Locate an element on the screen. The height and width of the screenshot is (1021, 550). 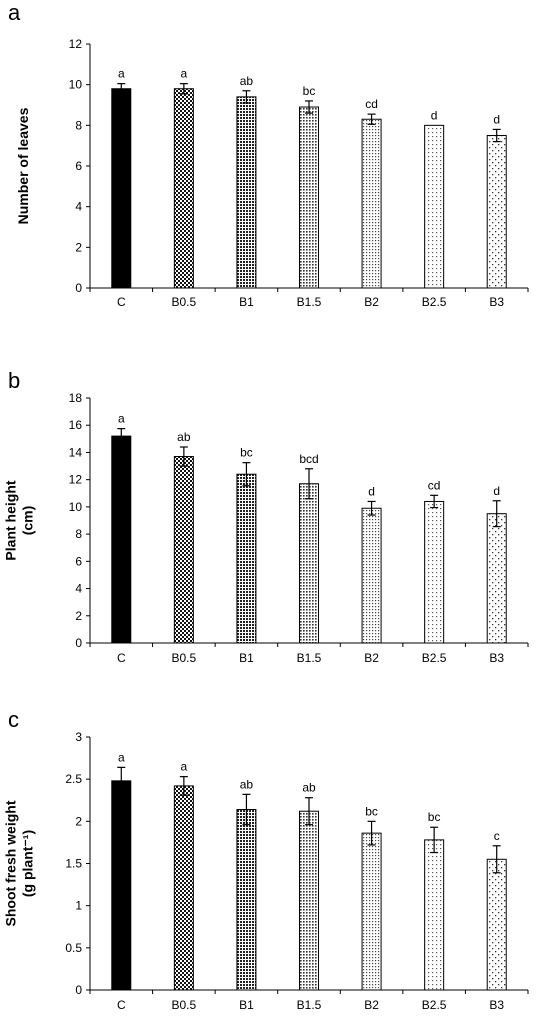
y-axis-label: (cm) is located at coordinates (28, 521).